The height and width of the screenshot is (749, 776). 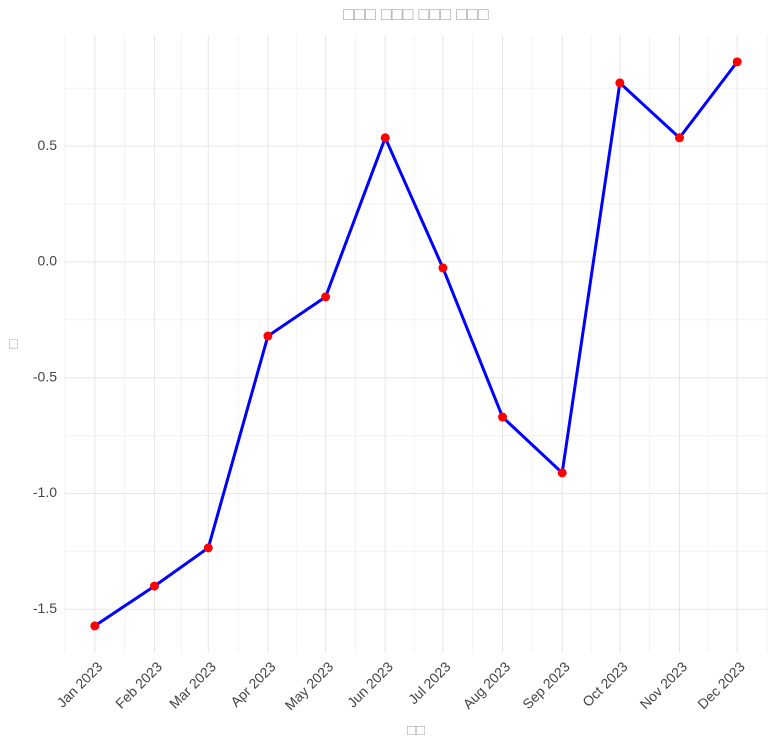 What do you see at coordinates (487, 685) in the screenshot?
I see `x-tick-label: Aug 2023` at bounding box center [487, 685].